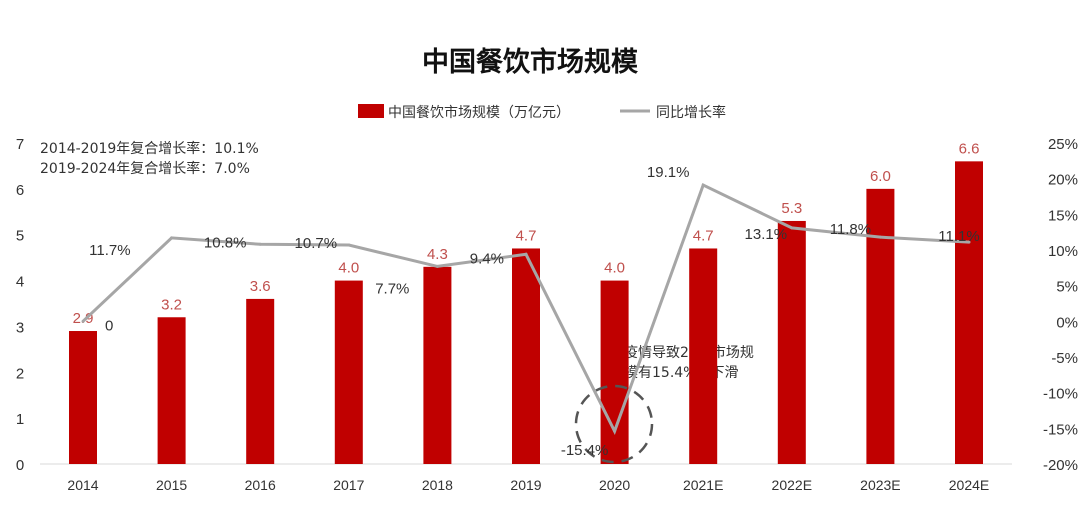  Describe the element at coordinates (437, 485) in the screenshot. I see `x-tick-label: 2018` at that location.